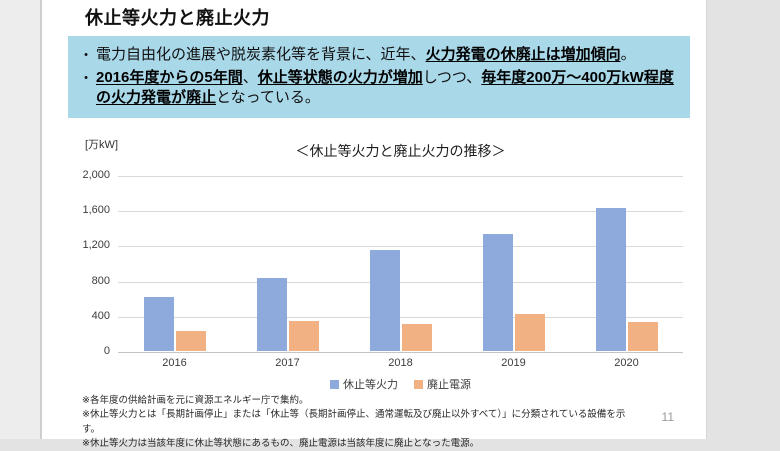 The height and width of the screenshot is (451, 780). What do you see at coordinates (610, 279) in the screenshot?
I see `bar-suspended-2020` at bounding box center [610, 279].